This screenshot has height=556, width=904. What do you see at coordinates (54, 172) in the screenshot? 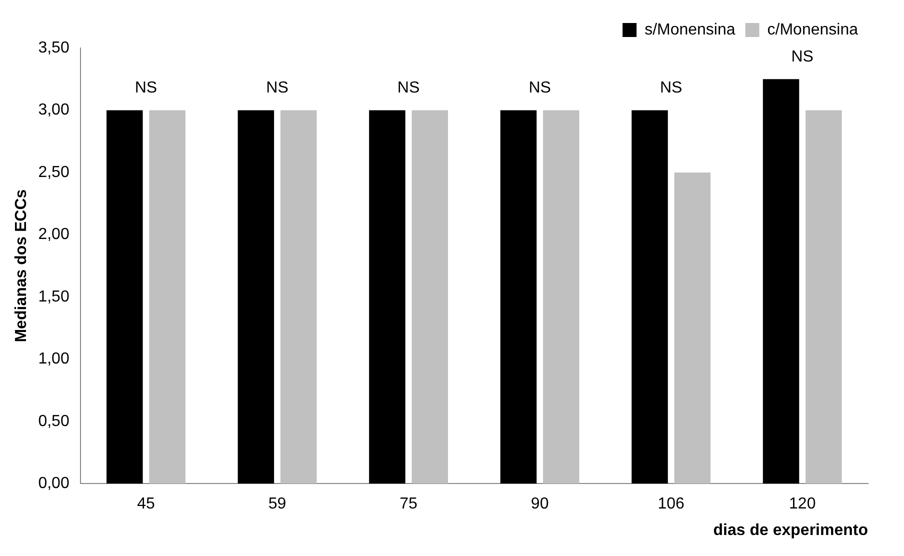
I see `y-tick-label: 2,50` at bounding box center [54, 172].